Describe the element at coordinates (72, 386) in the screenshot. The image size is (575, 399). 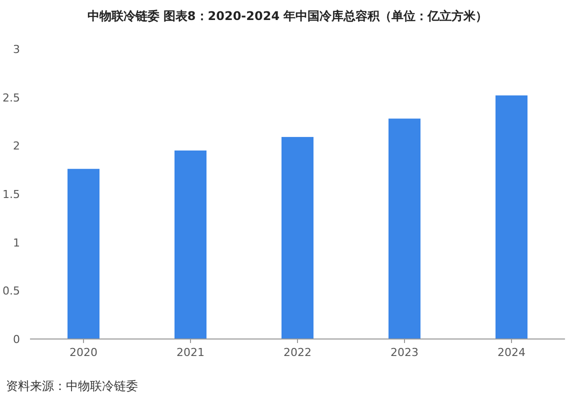
I see `text: 资料来源：中物联冷链委` at that location.